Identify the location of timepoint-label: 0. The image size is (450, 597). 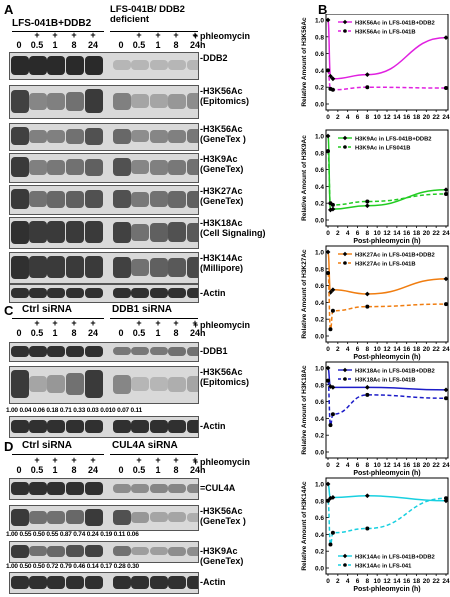
(19, 470).